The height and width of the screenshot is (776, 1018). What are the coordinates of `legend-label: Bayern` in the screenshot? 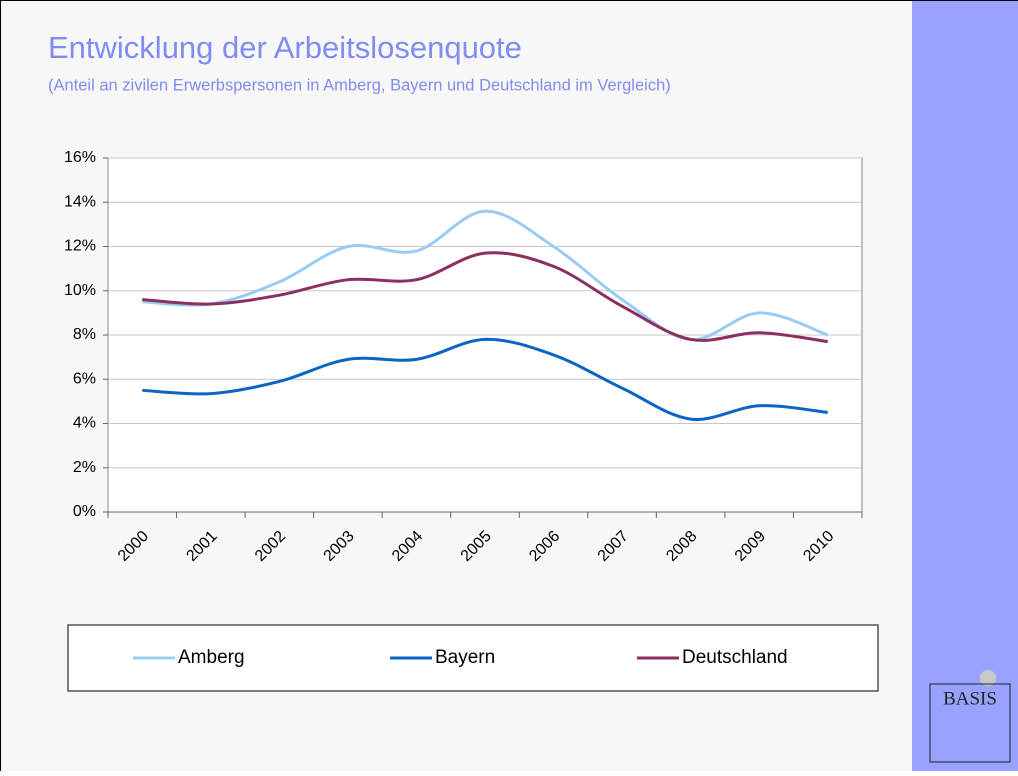 It's located at (465, 657).